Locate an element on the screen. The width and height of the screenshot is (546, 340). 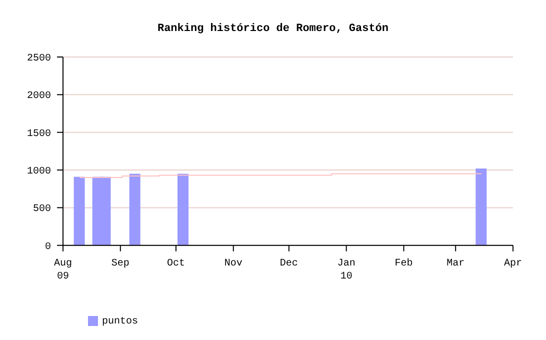
x-tick-label: Jan 10 is located at coordinates (346, 270).